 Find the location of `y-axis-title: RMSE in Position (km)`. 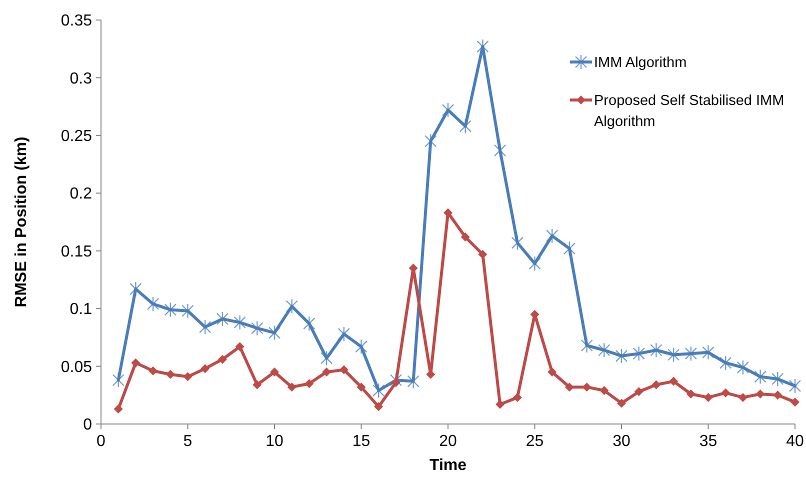

y-axis-title: RMSE in Position (km) is located at coordinates (21, 222).